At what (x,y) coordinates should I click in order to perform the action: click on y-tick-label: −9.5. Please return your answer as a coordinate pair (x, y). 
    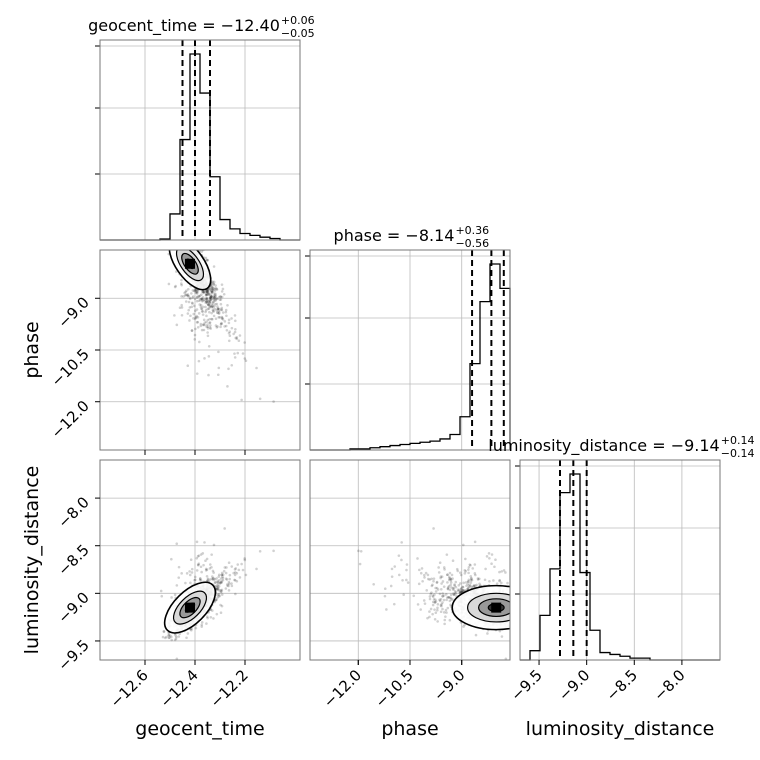
    Looking at the image, I should click on (73, 655).